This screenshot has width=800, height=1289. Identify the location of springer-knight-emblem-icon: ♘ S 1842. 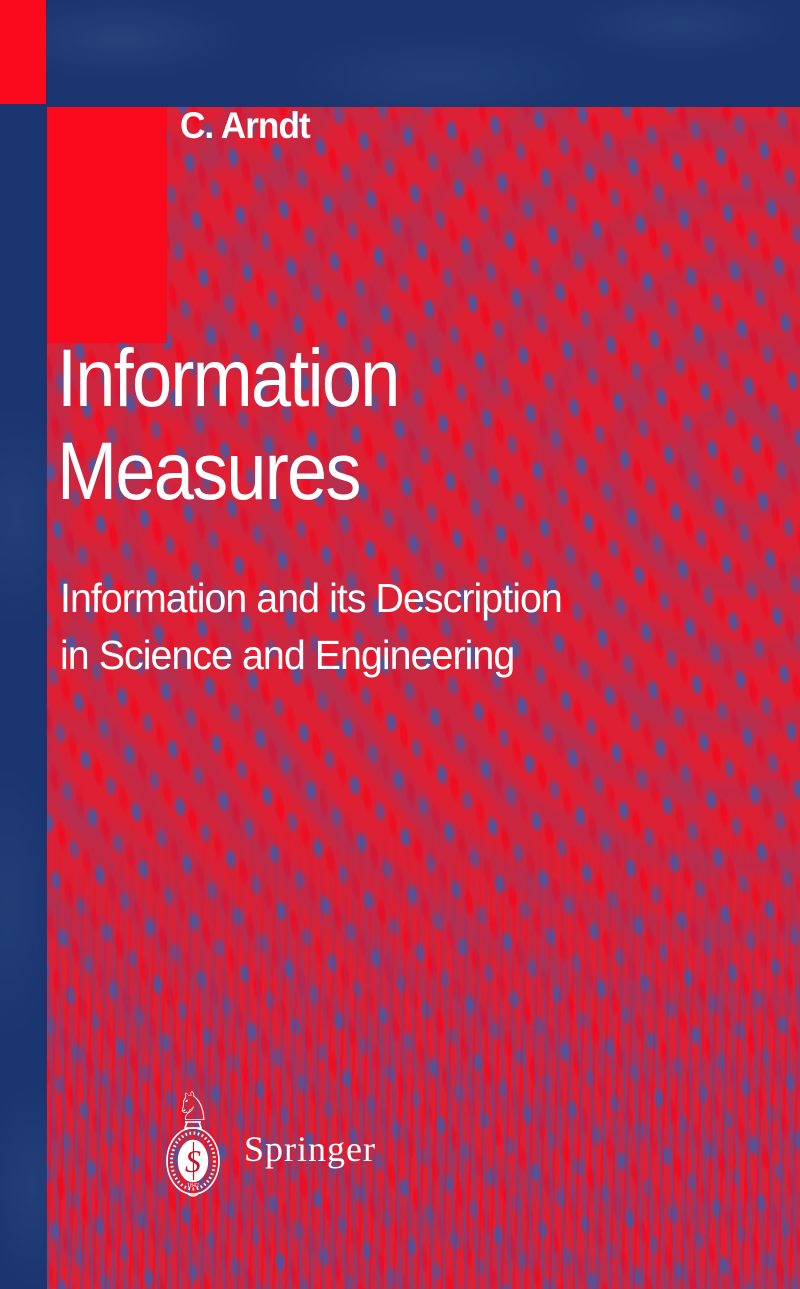
(193, 1140).